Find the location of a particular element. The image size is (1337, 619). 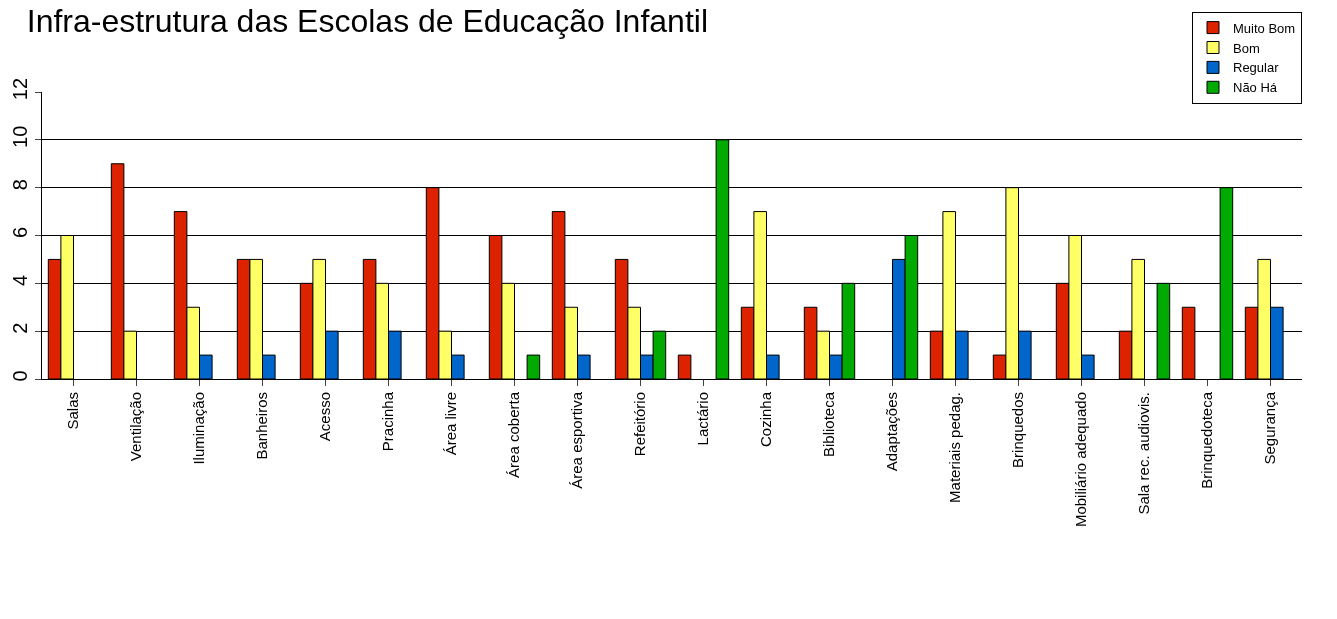

y-tick-label: 6 is located at coordinates (20, 232).